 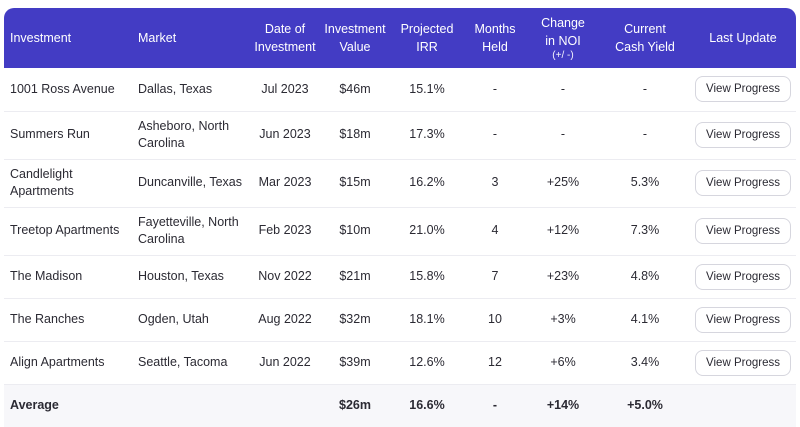 I want to click on irr-cell: 15.8%, so click(x=427, y=276).